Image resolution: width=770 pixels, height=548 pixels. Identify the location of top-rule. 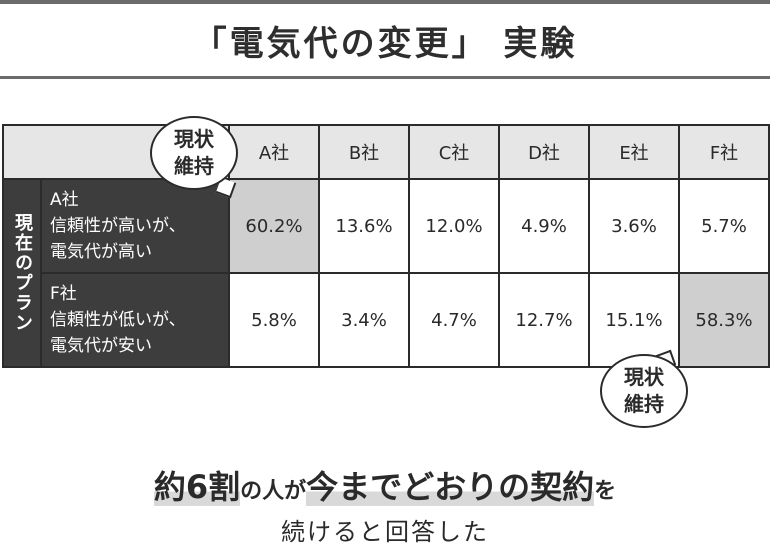
(385, 2).